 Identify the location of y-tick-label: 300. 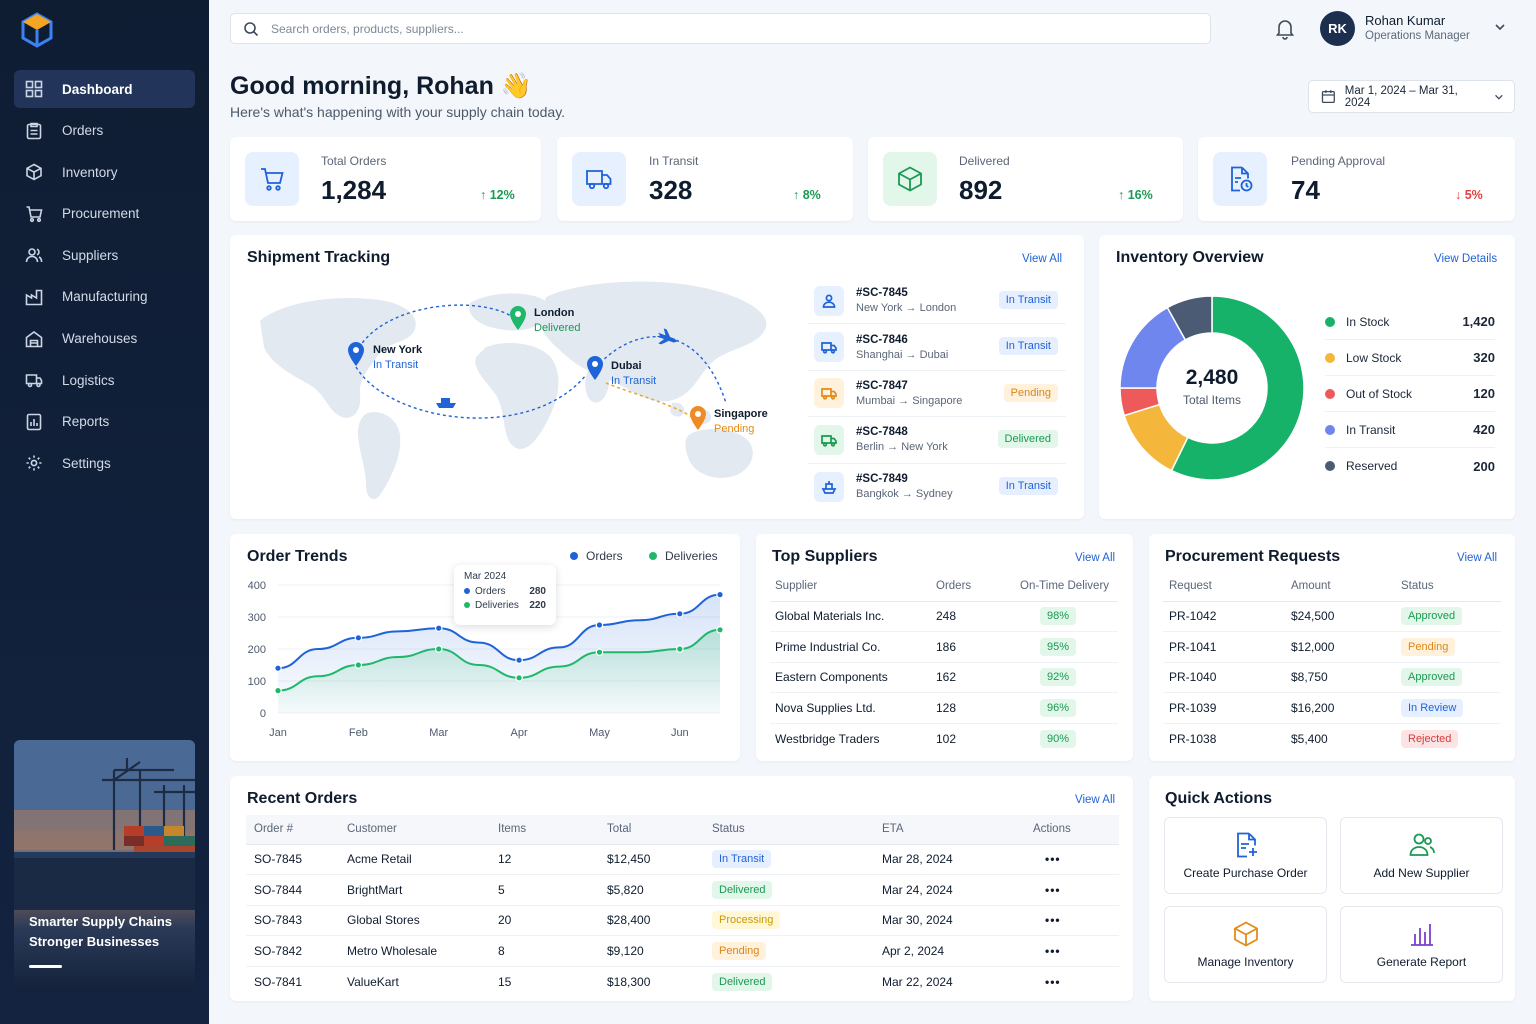
(257, 618).